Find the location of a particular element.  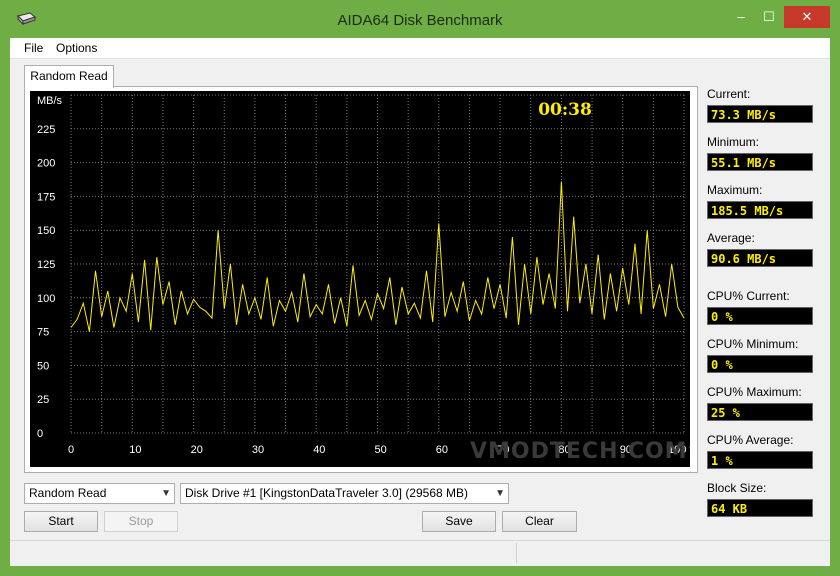

window-title: AIDA64 Disk Benchmark is located at coordinates (420, 20).